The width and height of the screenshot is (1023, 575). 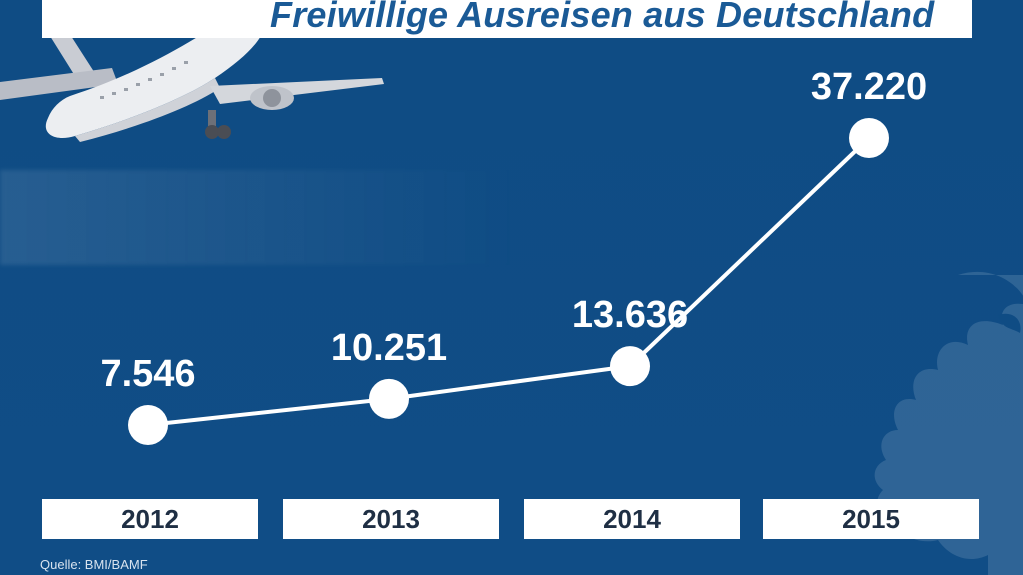 I want to click on data-point-2015, so click(x=869, y=138).